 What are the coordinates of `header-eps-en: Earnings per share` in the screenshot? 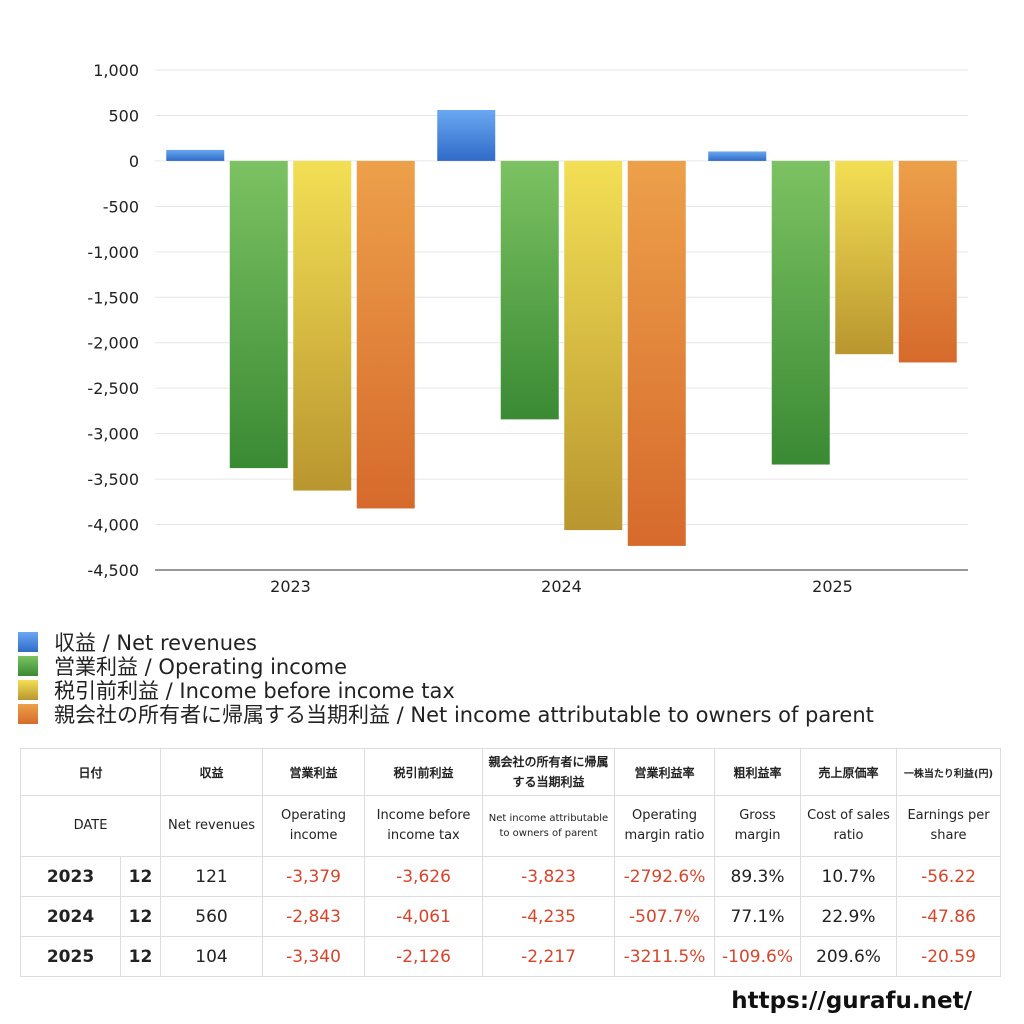 It's located at (949, 826).